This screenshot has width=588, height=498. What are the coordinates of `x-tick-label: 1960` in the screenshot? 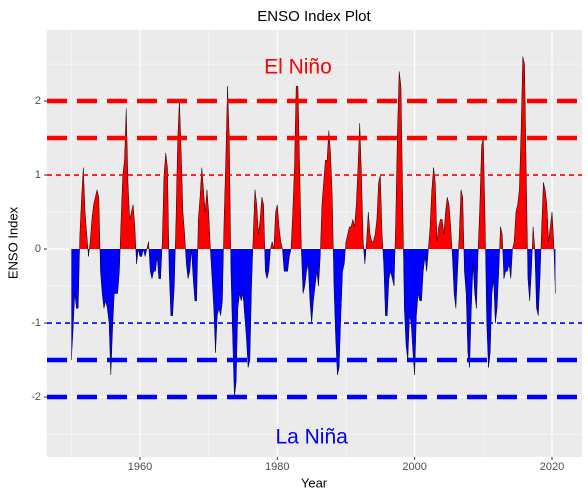 It's located at (140, 467).